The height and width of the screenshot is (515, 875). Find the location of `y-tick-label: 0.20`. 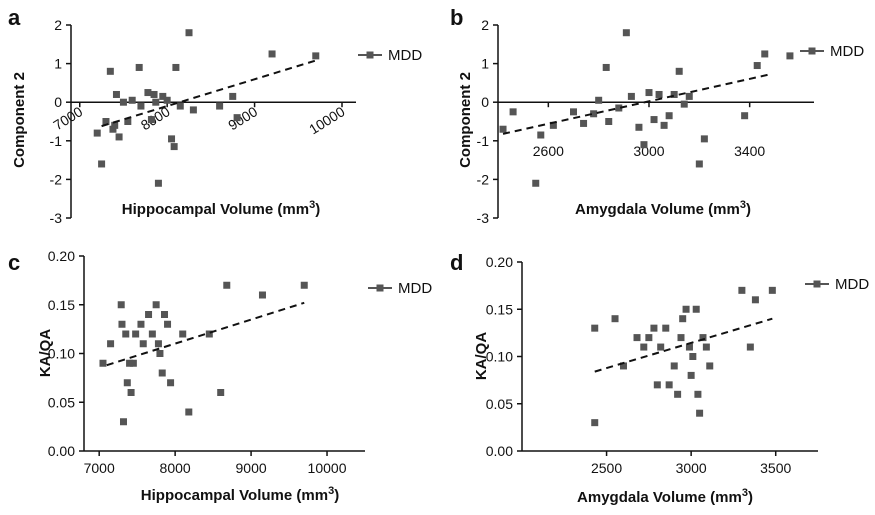

y-tick-label: 0.20 is located at coordinates (61, 256).